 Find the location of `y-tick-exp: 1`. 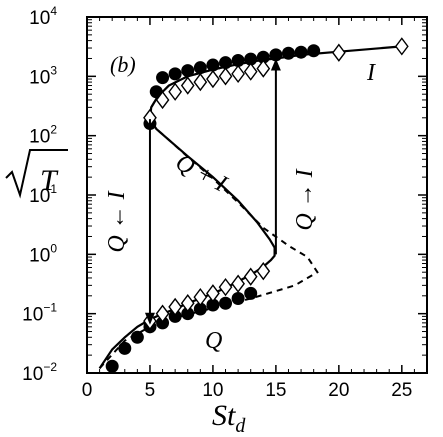

y-tick-exp: 1 is located at coordinates (53, 189).